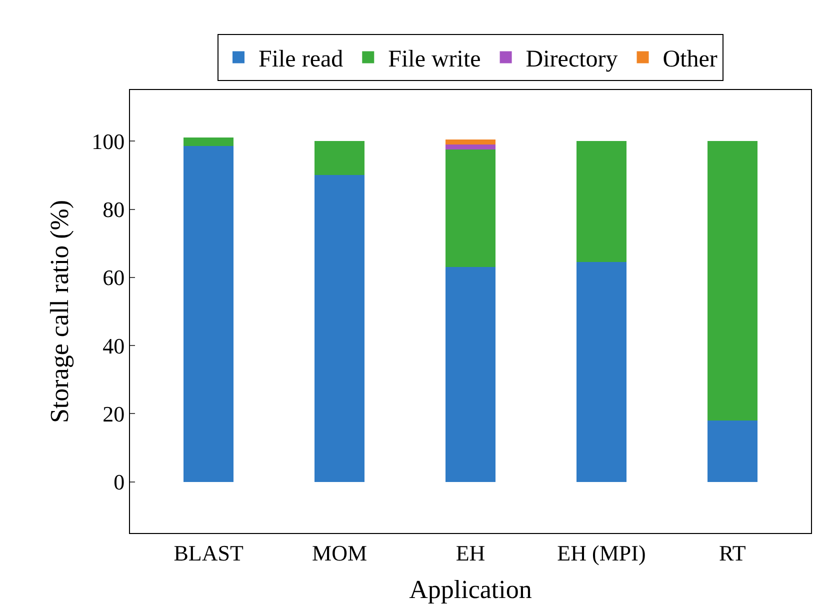 This screenshot has width=819, height=613. I want to click on x-tick-label: BLAST, so click(209, 553).